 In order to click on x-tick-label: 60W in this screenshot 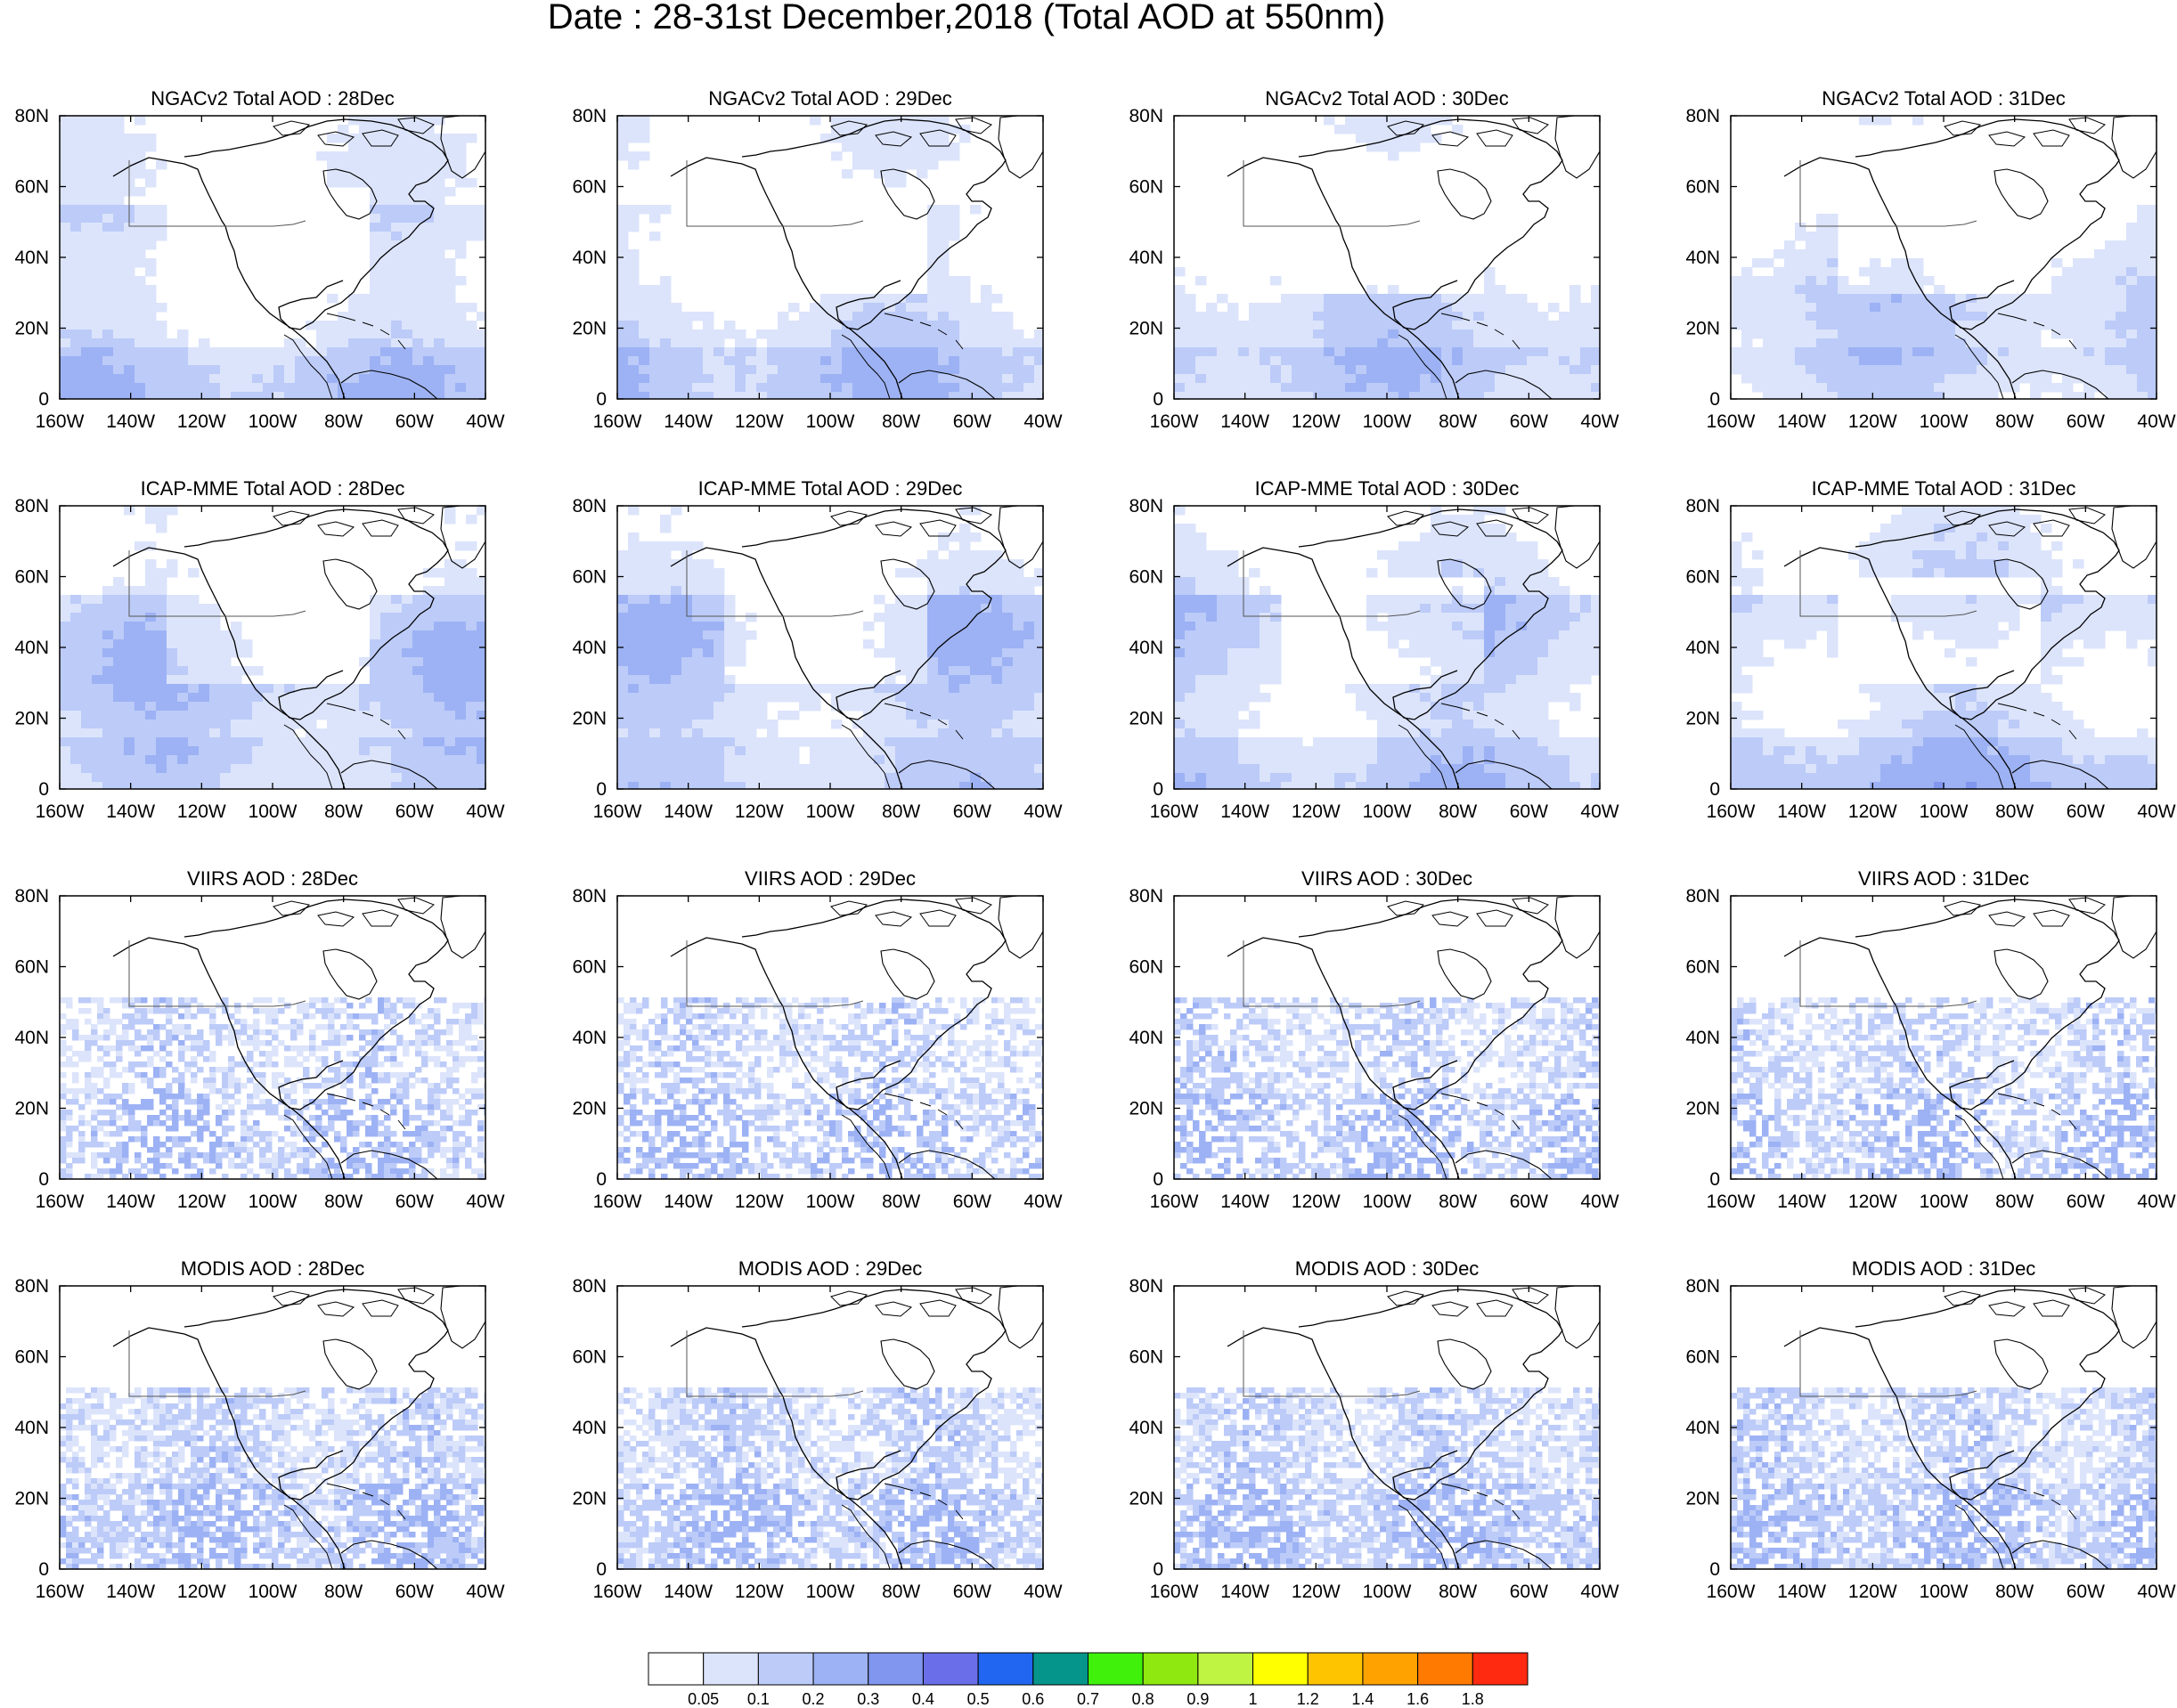, I will do `click(972, 422)`.